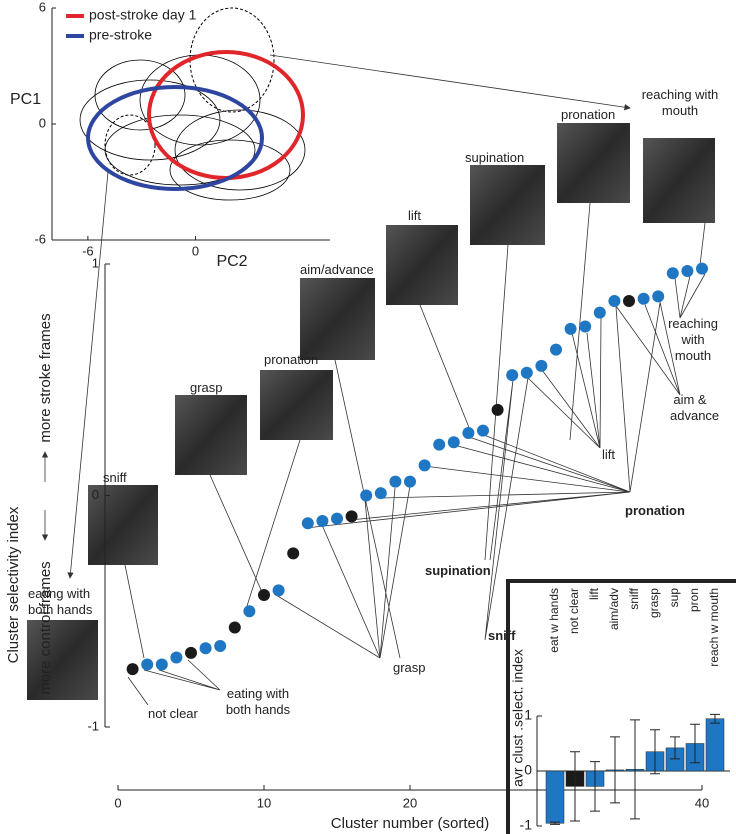  Describe the element at coordinates (702, 802) in the screenshot. I see `x-tick-label: 40` at that location.